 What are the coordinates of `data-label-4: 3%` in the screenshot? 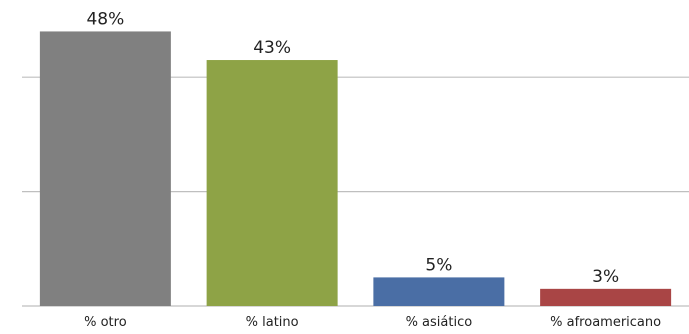 It's located at (605, 277).